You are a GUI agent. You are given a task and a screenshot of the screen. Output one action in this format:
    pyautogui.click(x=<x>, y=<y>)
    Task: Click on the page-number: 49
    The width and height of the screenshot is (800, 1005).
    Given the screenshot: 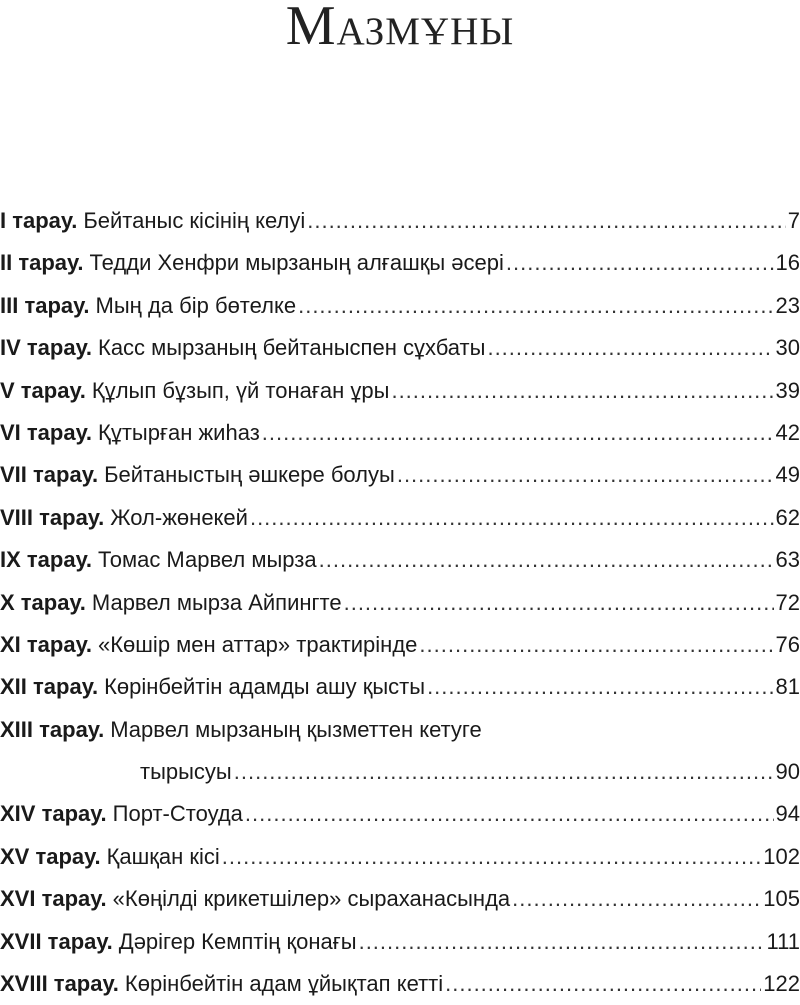 What is the action you would take?
    pyautogui.click(x=787, y=475)
    